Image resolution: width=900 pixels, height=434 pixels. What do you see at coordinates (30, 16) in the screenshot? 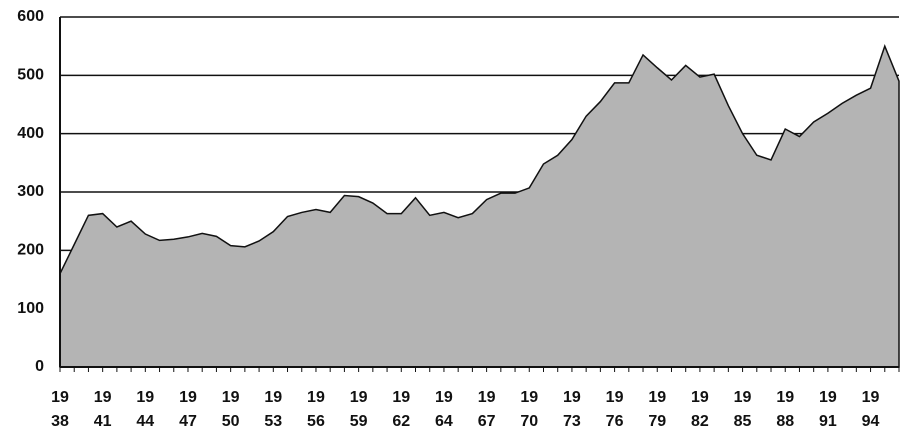
I see `y-tick-label: 600` at bounding box center [30, 16].